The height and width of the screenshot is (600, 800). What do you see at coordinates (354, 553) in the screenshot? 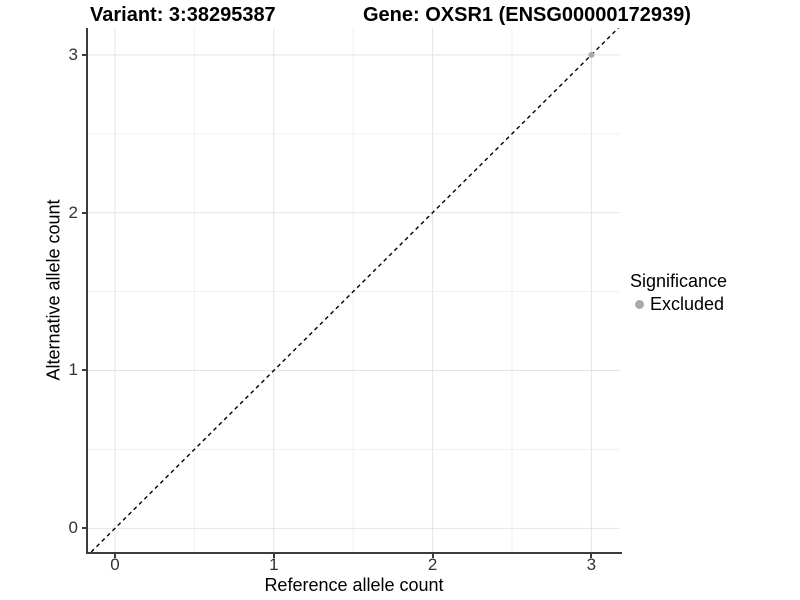
I see `x-axis-line` at bounding box center [354, 553].